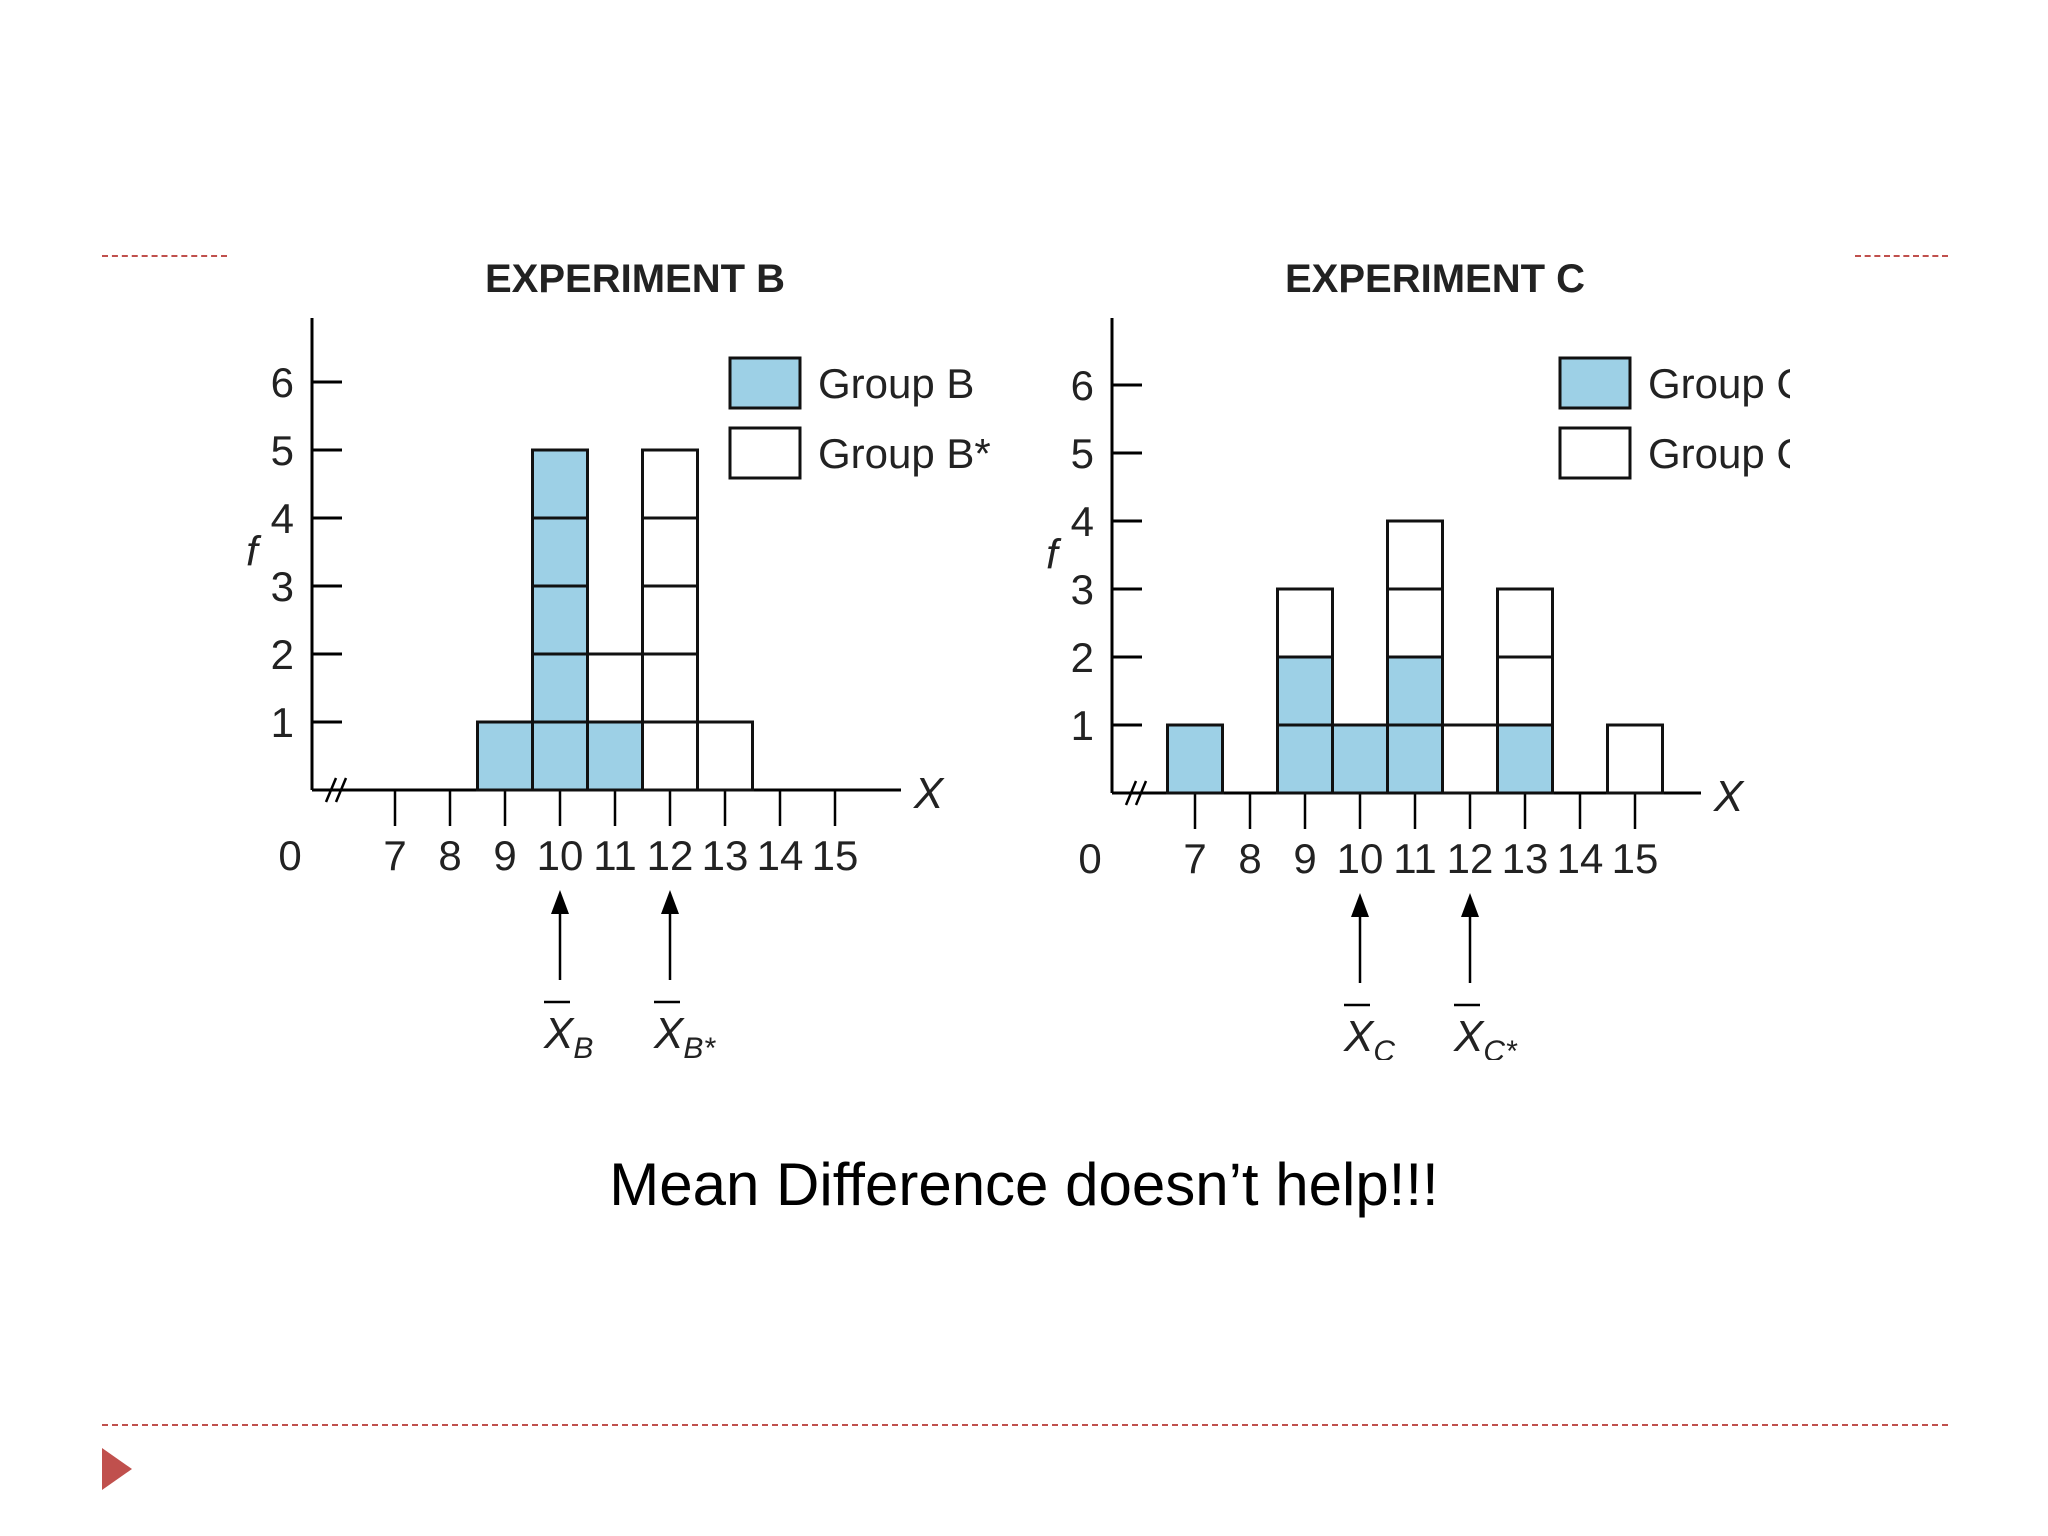  Describe the element at coordinates (1729, 796) in the screenshot. I see `chart-2-x-label: X` at that location.